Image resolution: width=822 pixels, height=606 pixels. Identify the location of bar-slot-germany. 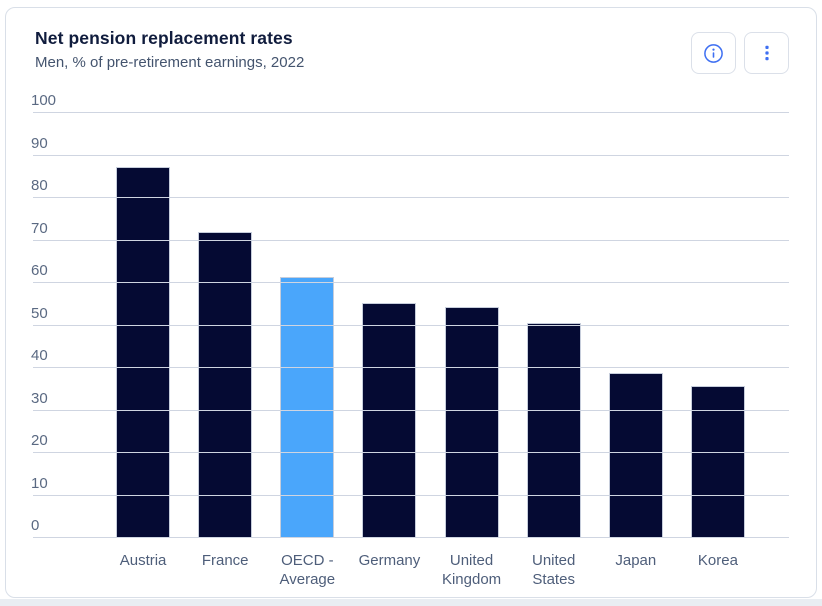
(389, 325).